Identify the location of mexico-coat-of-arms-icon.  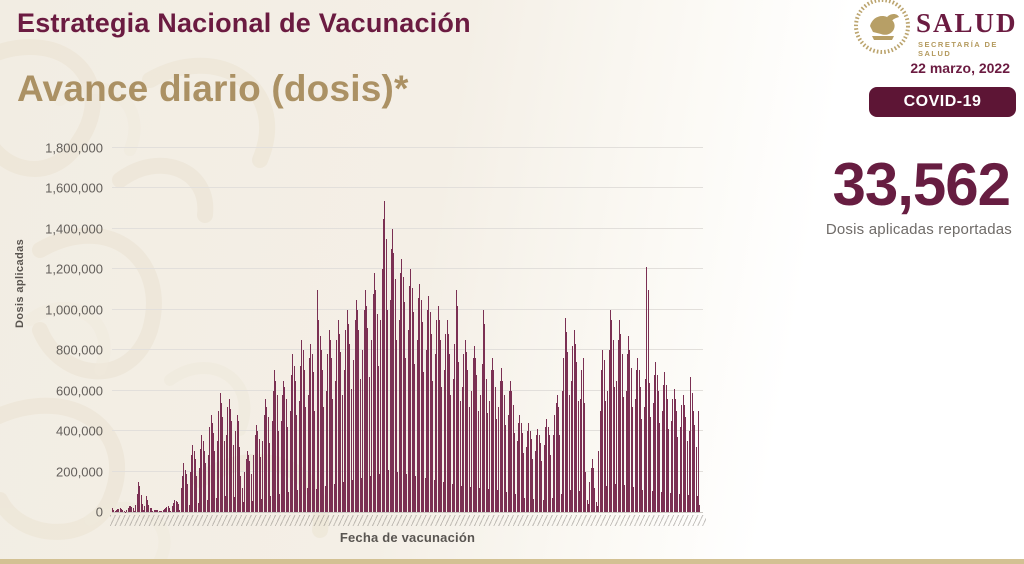
(882, 27).